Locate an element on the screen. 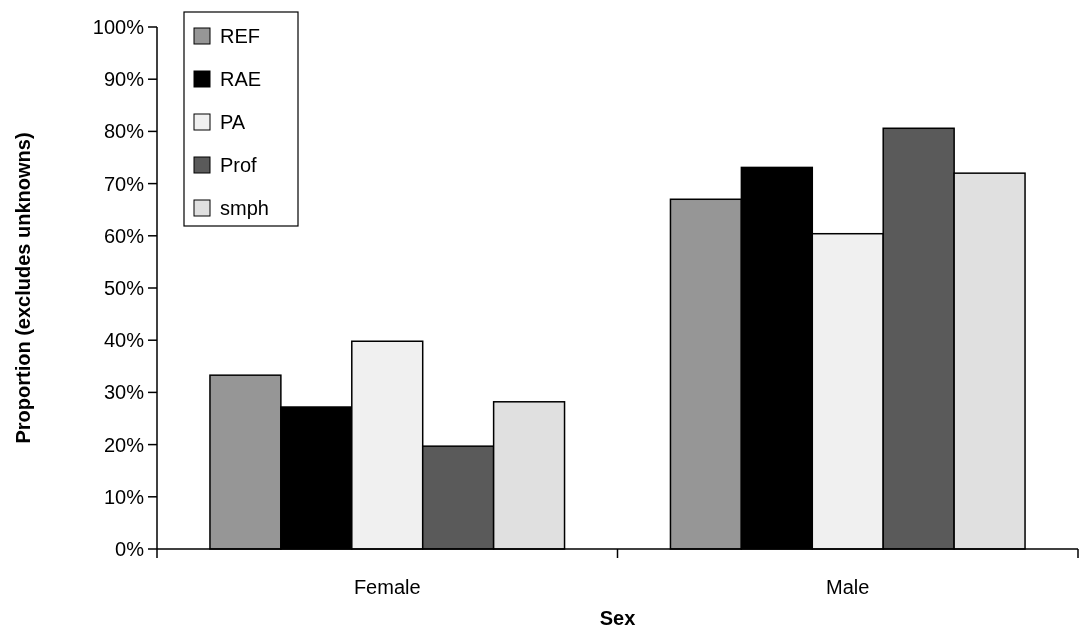  legend-label: REF is located at coordinates (240, 36).